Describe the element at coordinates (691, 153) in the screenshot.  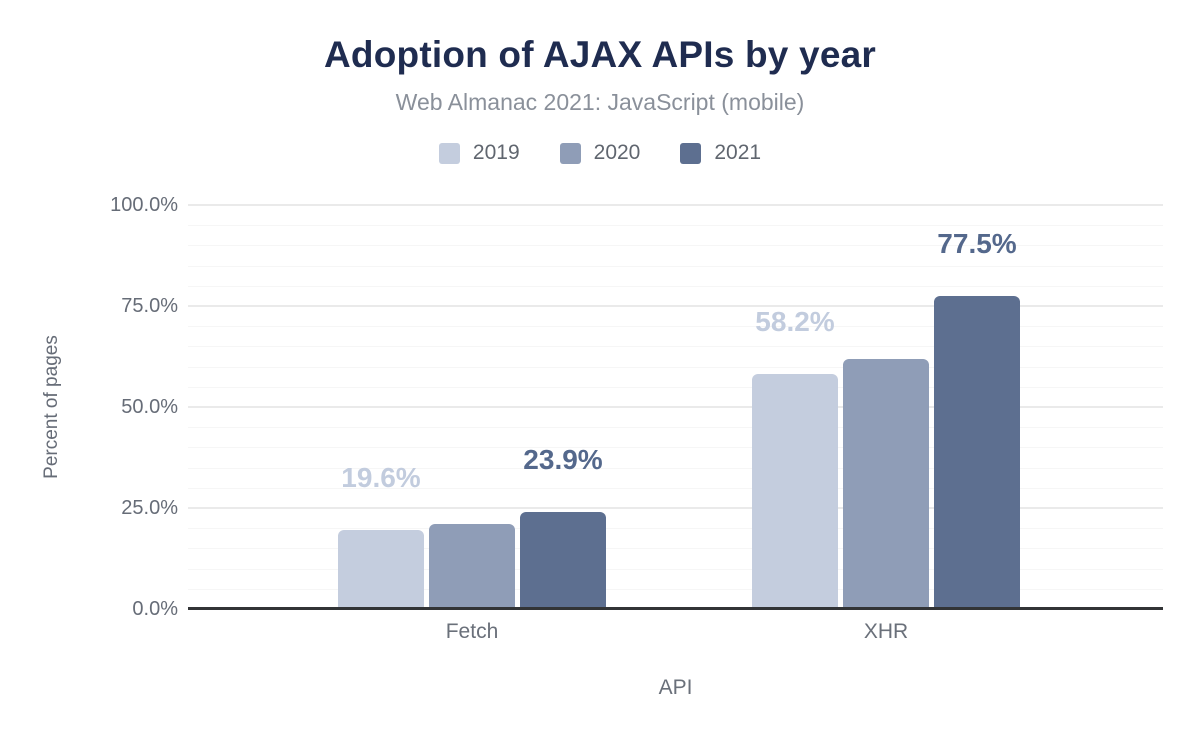
I see `legend-swatch-2021` at that location.